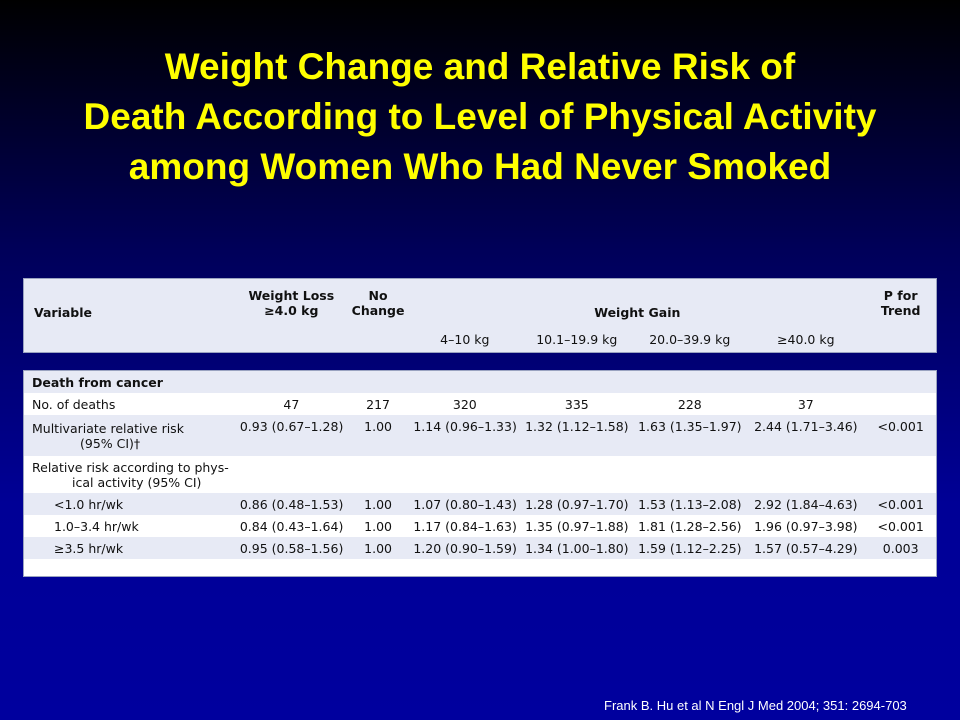 The height and width of the screenshot is (720, 960). I want to click on cell, so click(900, 404).